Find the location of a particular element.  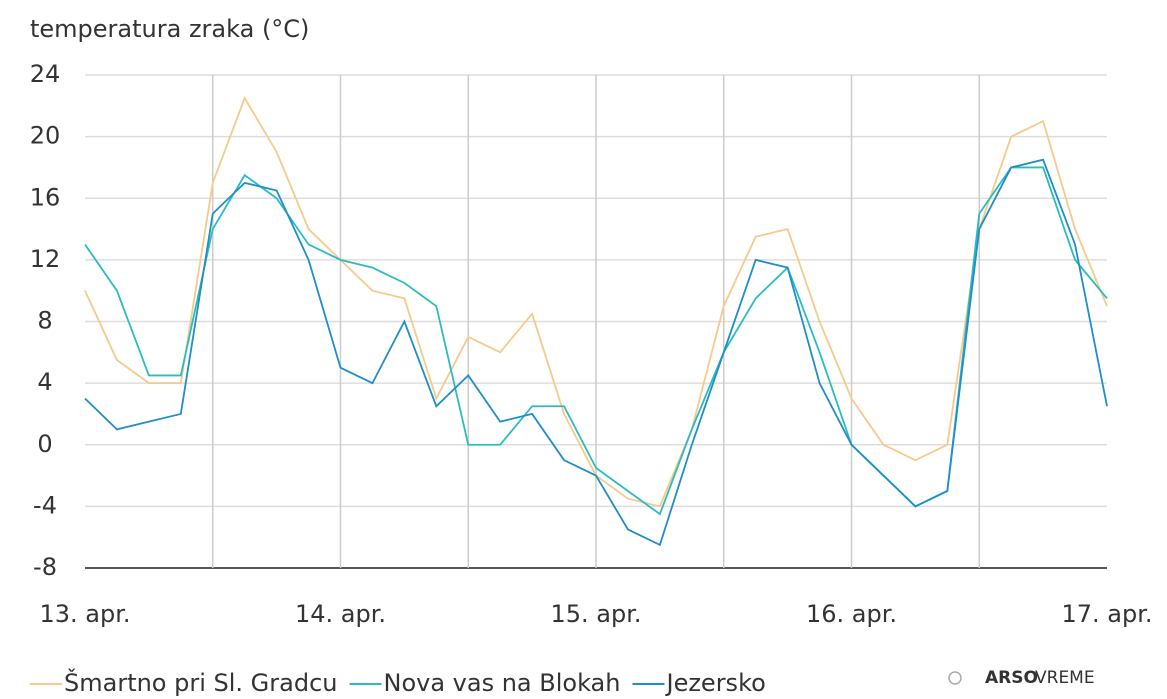

y-tick-label: -8 is located at coordinates (45, 567).